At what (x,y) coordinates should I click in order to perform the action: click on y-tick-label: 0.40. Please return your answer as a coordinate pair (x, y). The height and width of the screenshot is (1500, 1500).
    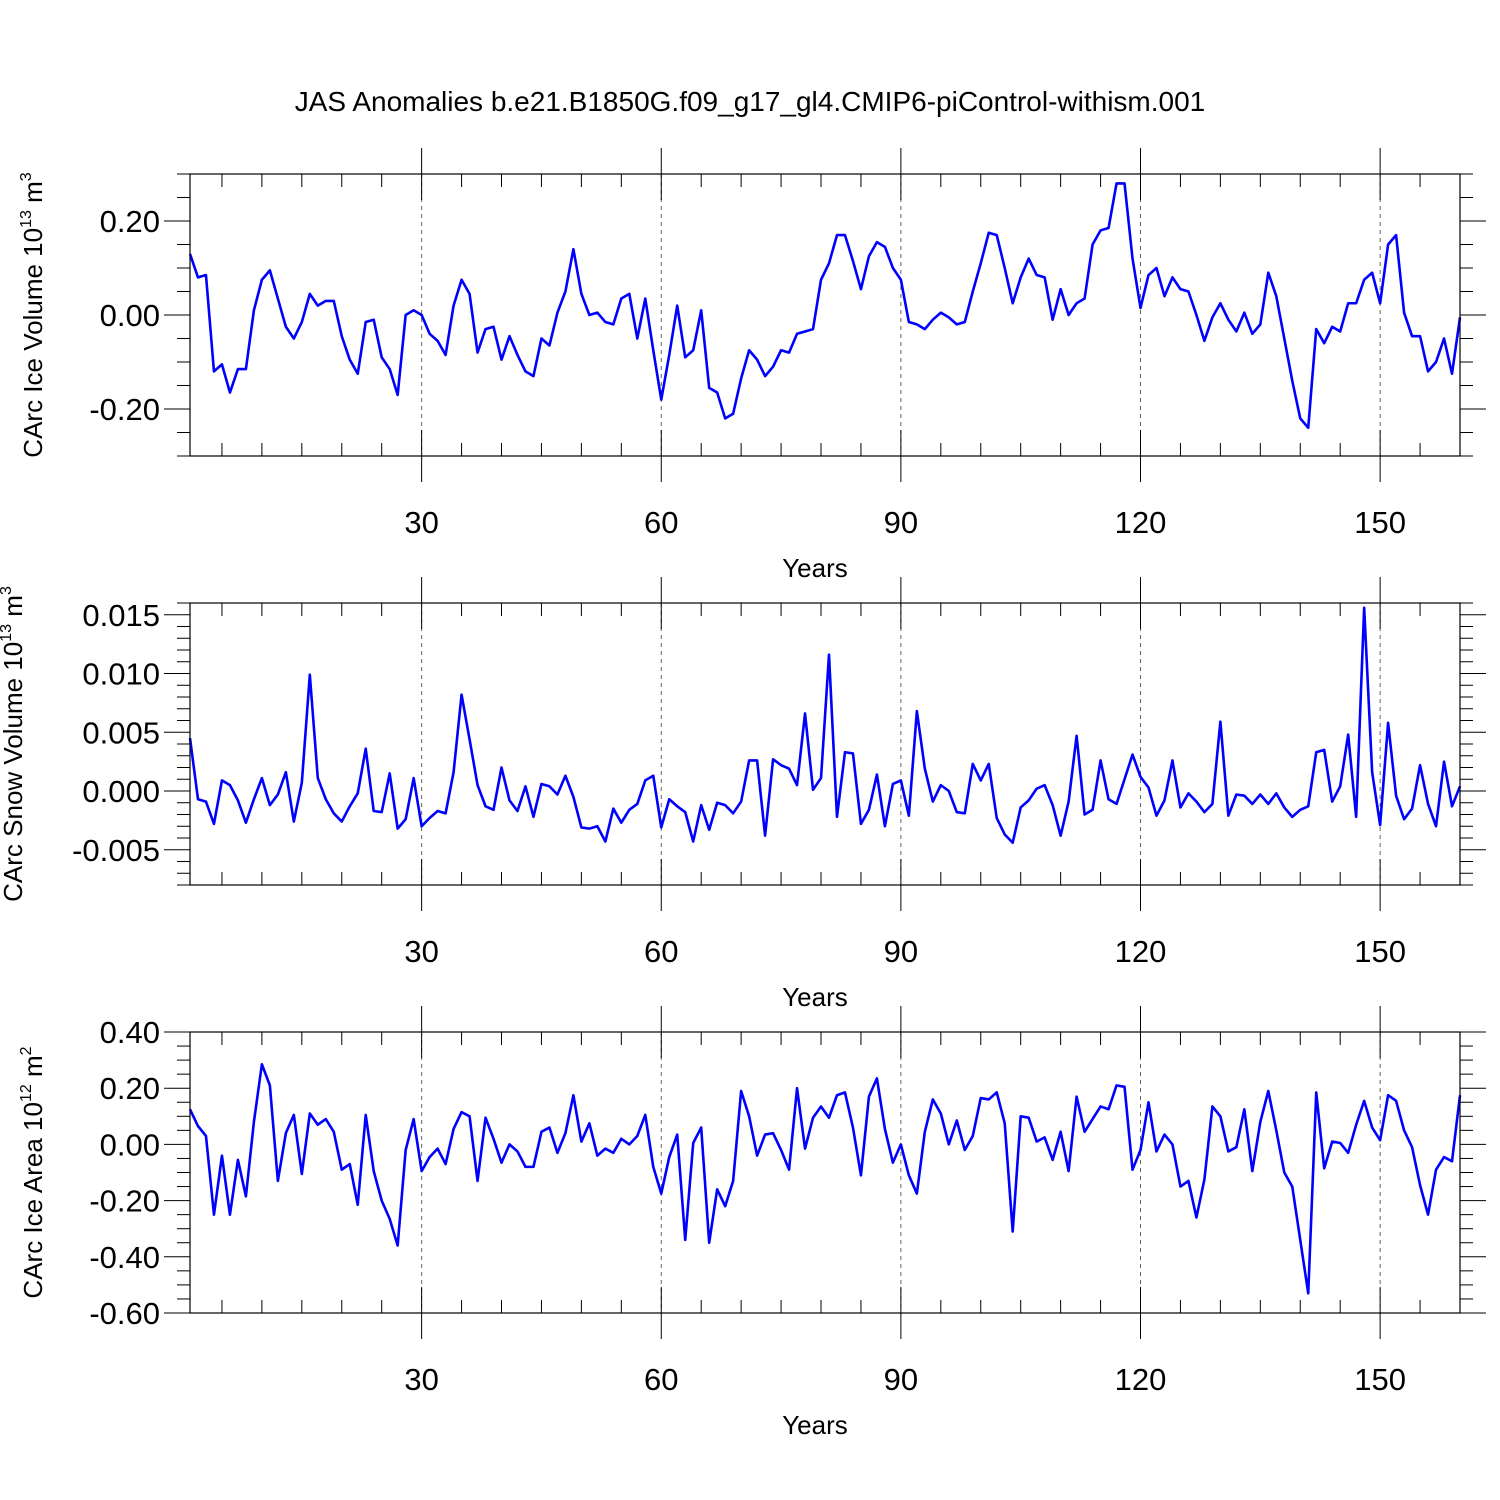
    Looking at the image, I should click on (130, 1032).